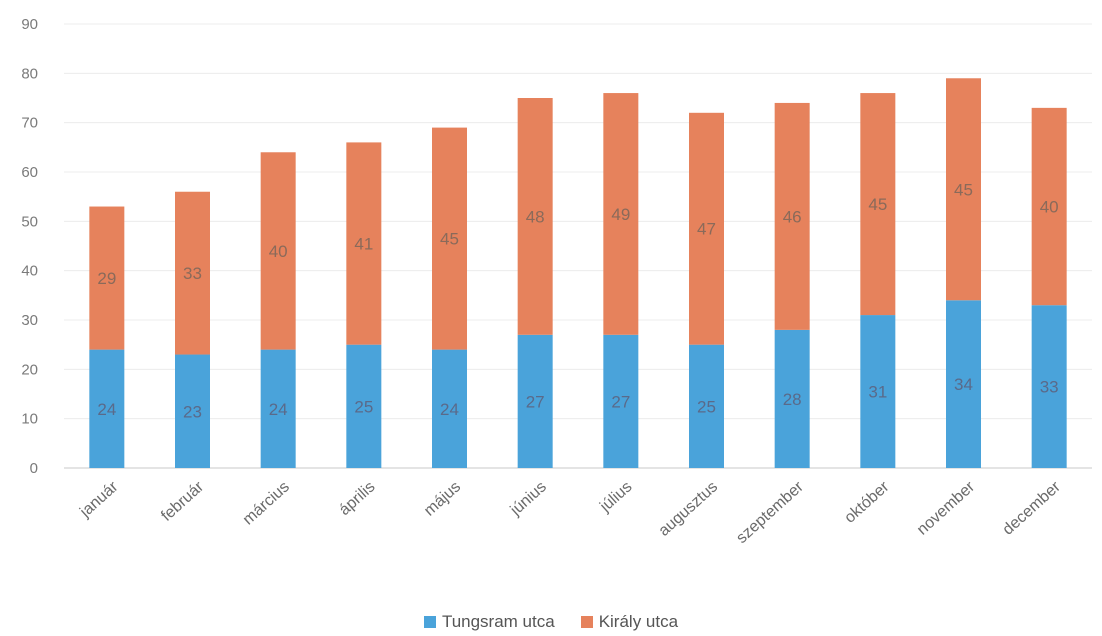  What do you see at coordinates (528, 498) in the screenshot?
I see `x-tick-label: június` at bounding box center [528, 498].